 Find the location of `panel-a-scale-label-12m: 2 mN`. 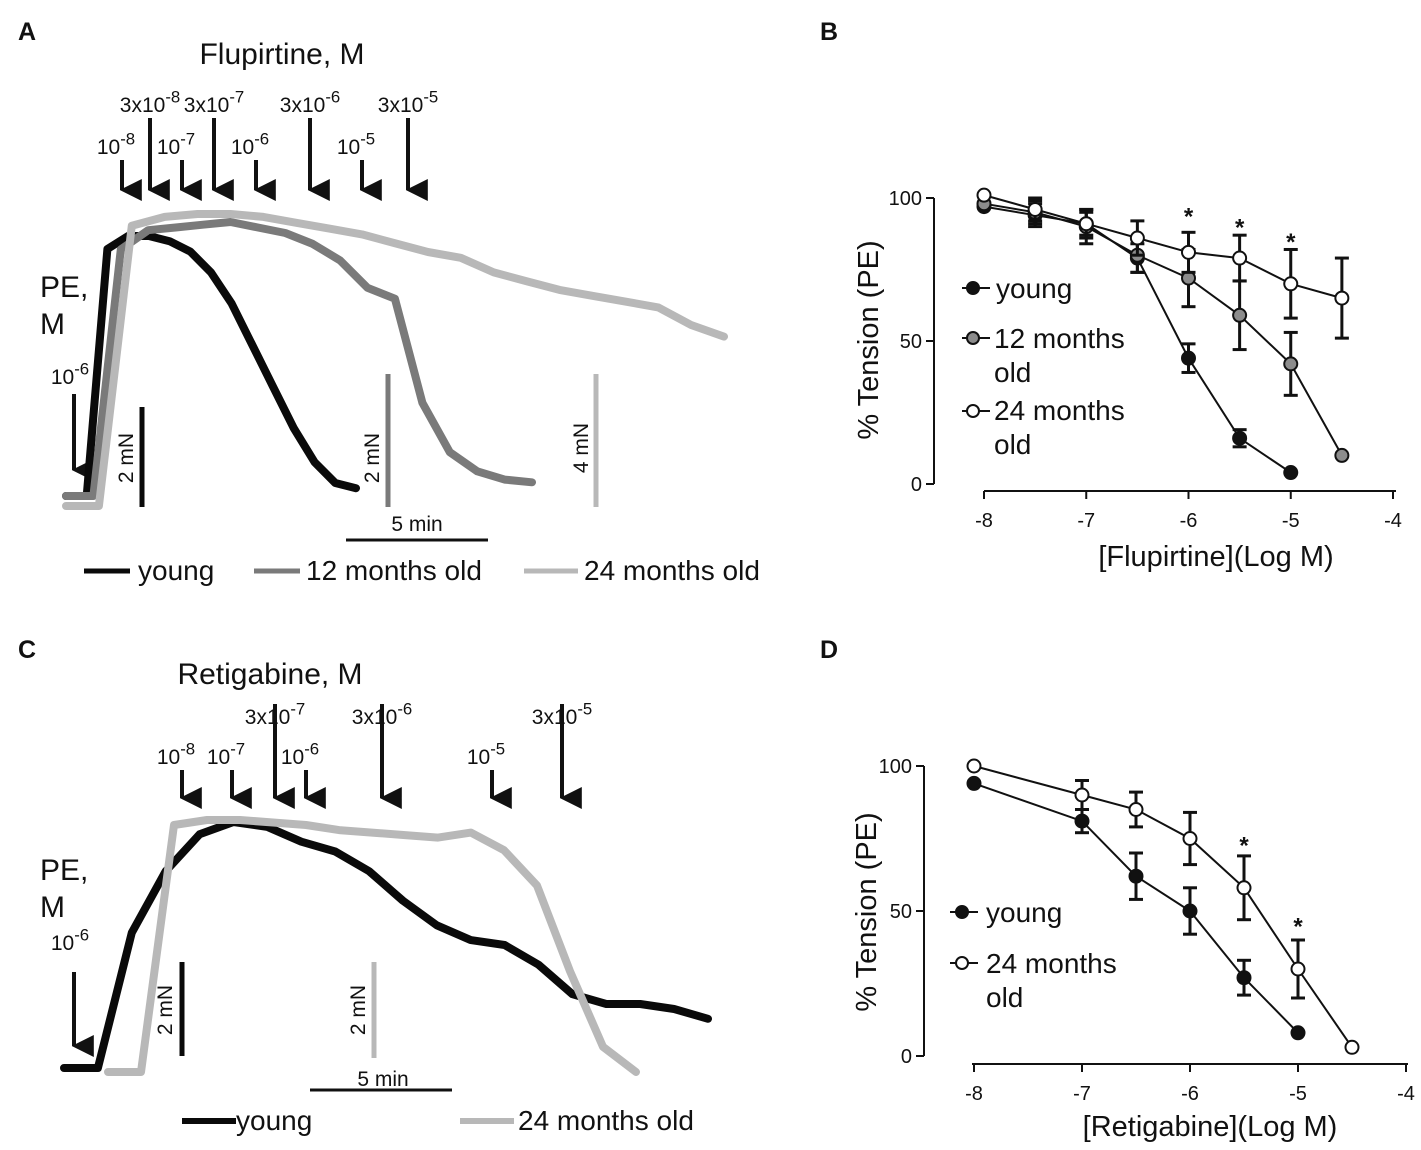

panel-a-scale-label-12m: 2 mN is located at coordinates (372, 458).